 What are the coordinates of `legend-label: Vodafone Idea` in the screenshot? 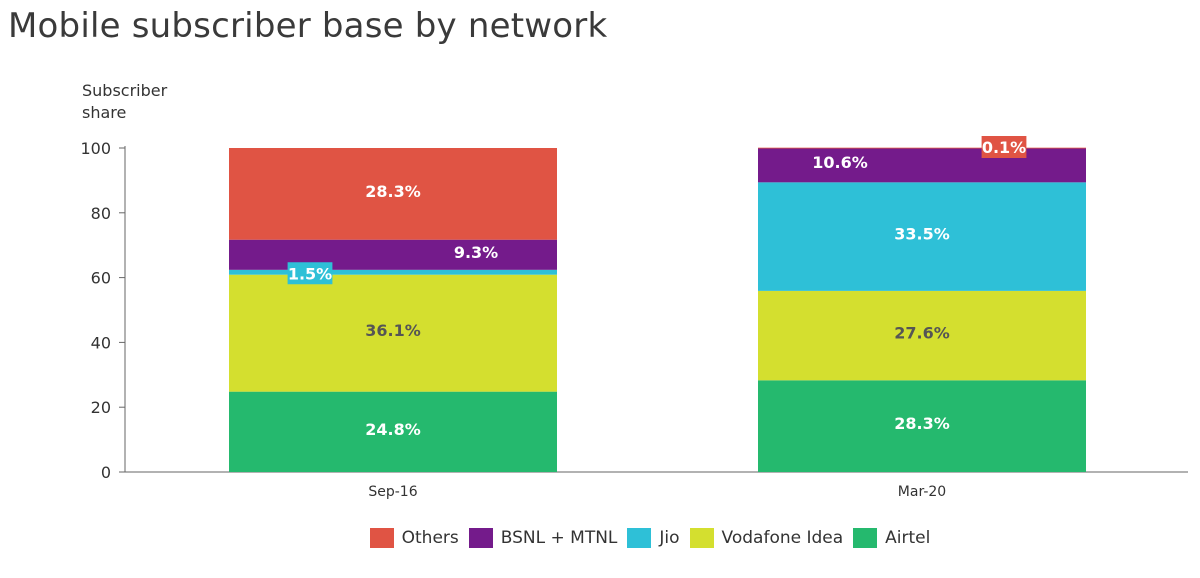 It's located at (782, 538).